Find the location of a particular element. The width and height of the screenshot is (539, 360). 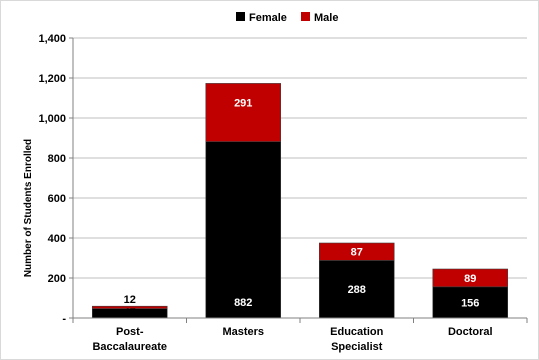

y-tick-label: 800 is located at coordinates (57, 159).